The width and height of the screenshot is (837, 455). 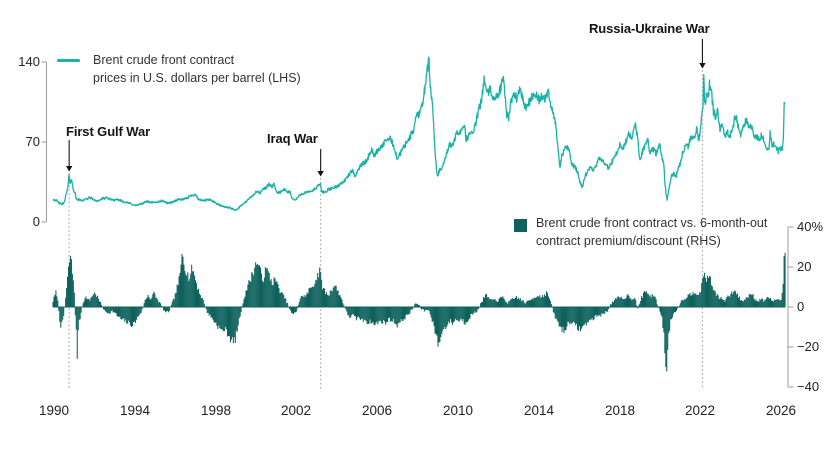 What do you see at coordinates (54, 410) in the screenshot?
I see `x-tick-1990: 1990` at bounding box center [54, 410].